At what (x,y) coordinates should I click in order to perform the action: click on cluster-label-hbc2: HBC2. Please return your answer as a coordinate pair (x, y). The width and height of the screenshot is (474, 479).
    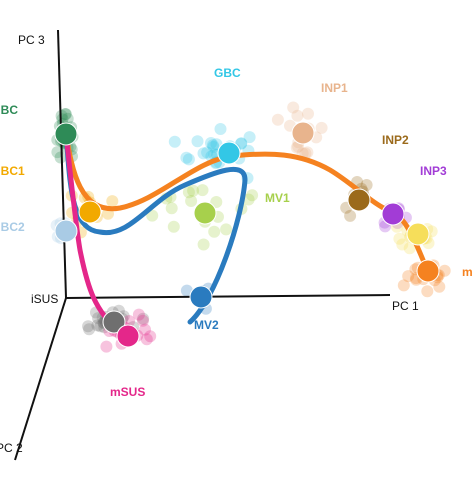
    Looking at the image, I should click on (12, 227).